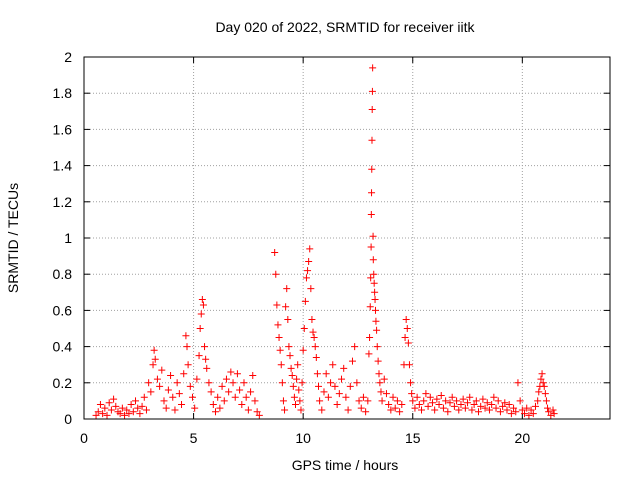 The height and width of the screenshot is (480, 640). Describe the element at coordinates (303, 438) in the screenshot. I see `x-tick-label: 10` at that location.